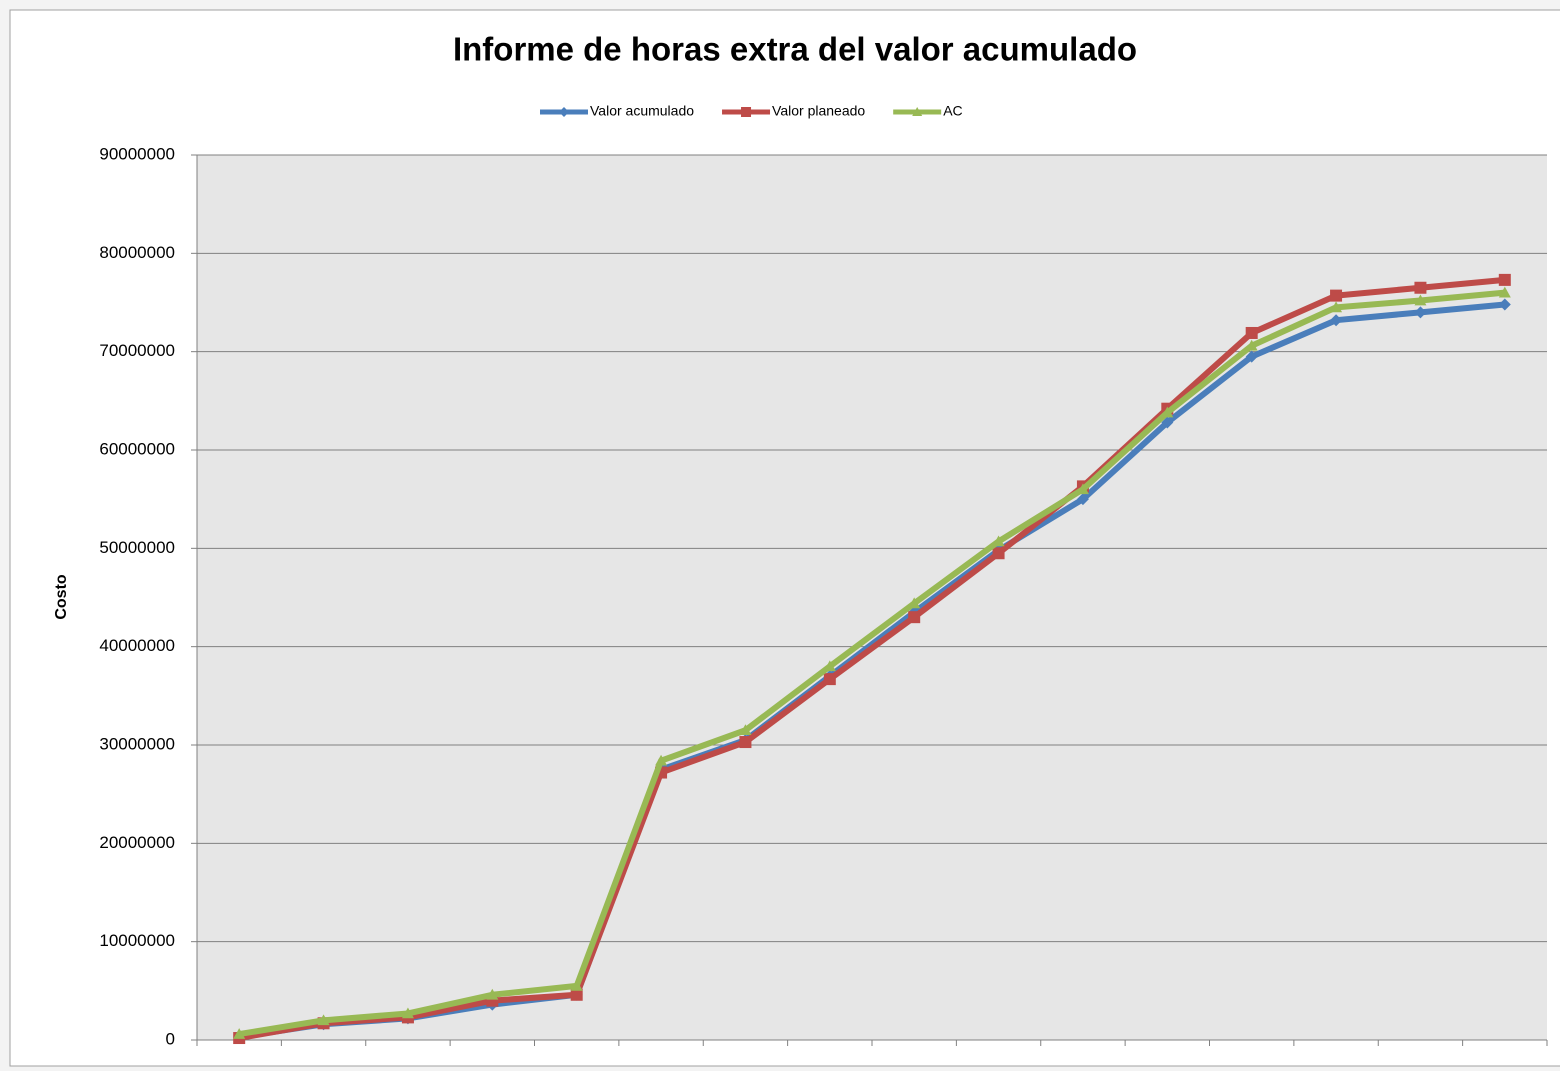 The height and width of the screenshot is (1071, 1560). I want to click on y-tick-label: 0, so click(170, 1038).